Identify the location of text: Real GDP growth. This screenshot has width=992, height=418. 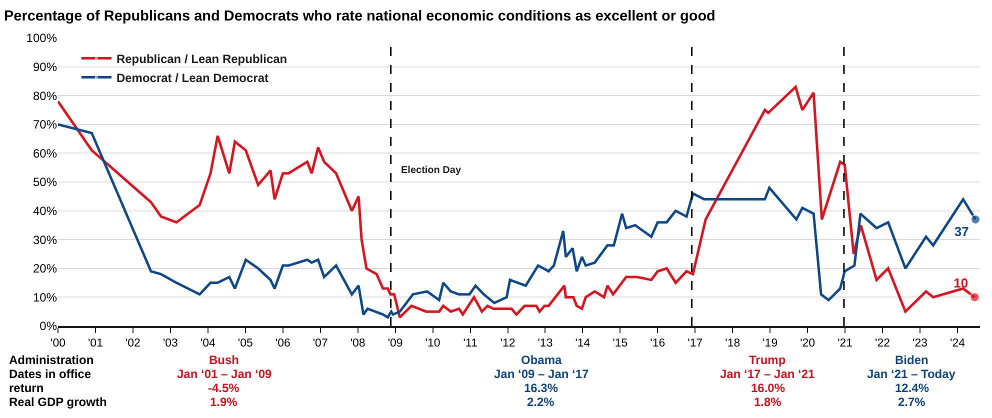
(58, 402).